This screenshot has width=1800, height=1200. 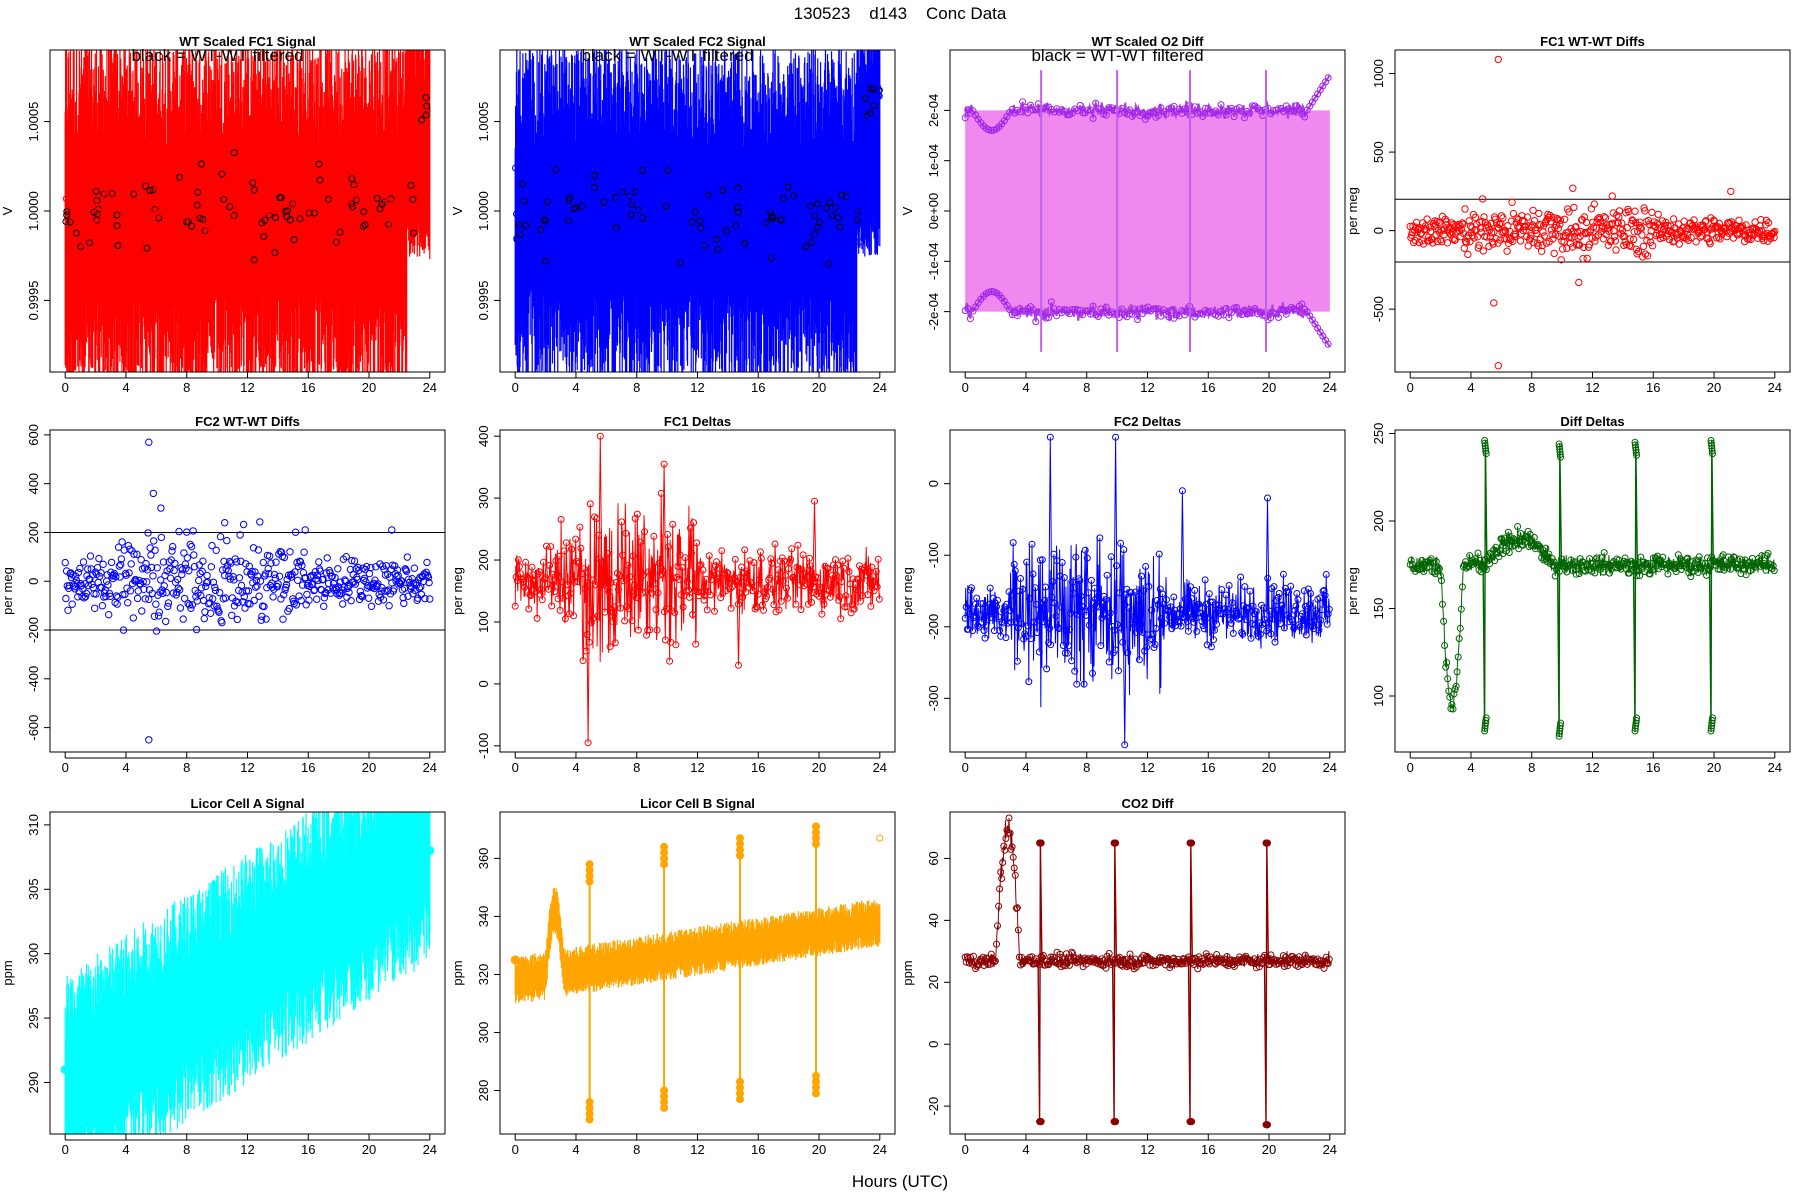 I want to click on x-tick-label-fc1-deltas: 4, so click(x=575, y=767).